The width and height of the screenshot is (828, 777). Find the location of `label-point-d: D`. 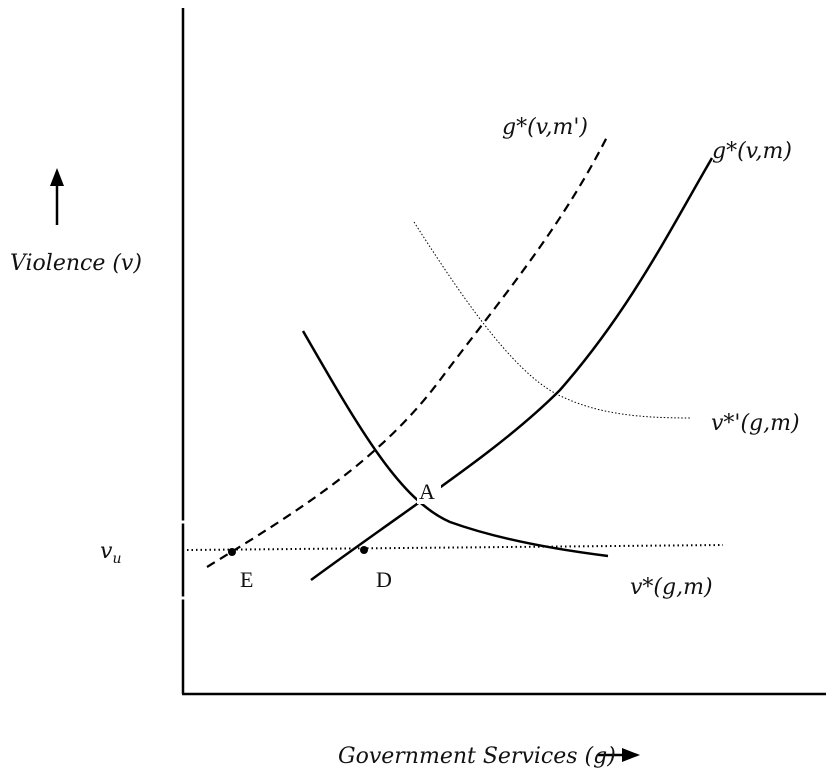

label-point-d: D is located at coordinates (384, 579).